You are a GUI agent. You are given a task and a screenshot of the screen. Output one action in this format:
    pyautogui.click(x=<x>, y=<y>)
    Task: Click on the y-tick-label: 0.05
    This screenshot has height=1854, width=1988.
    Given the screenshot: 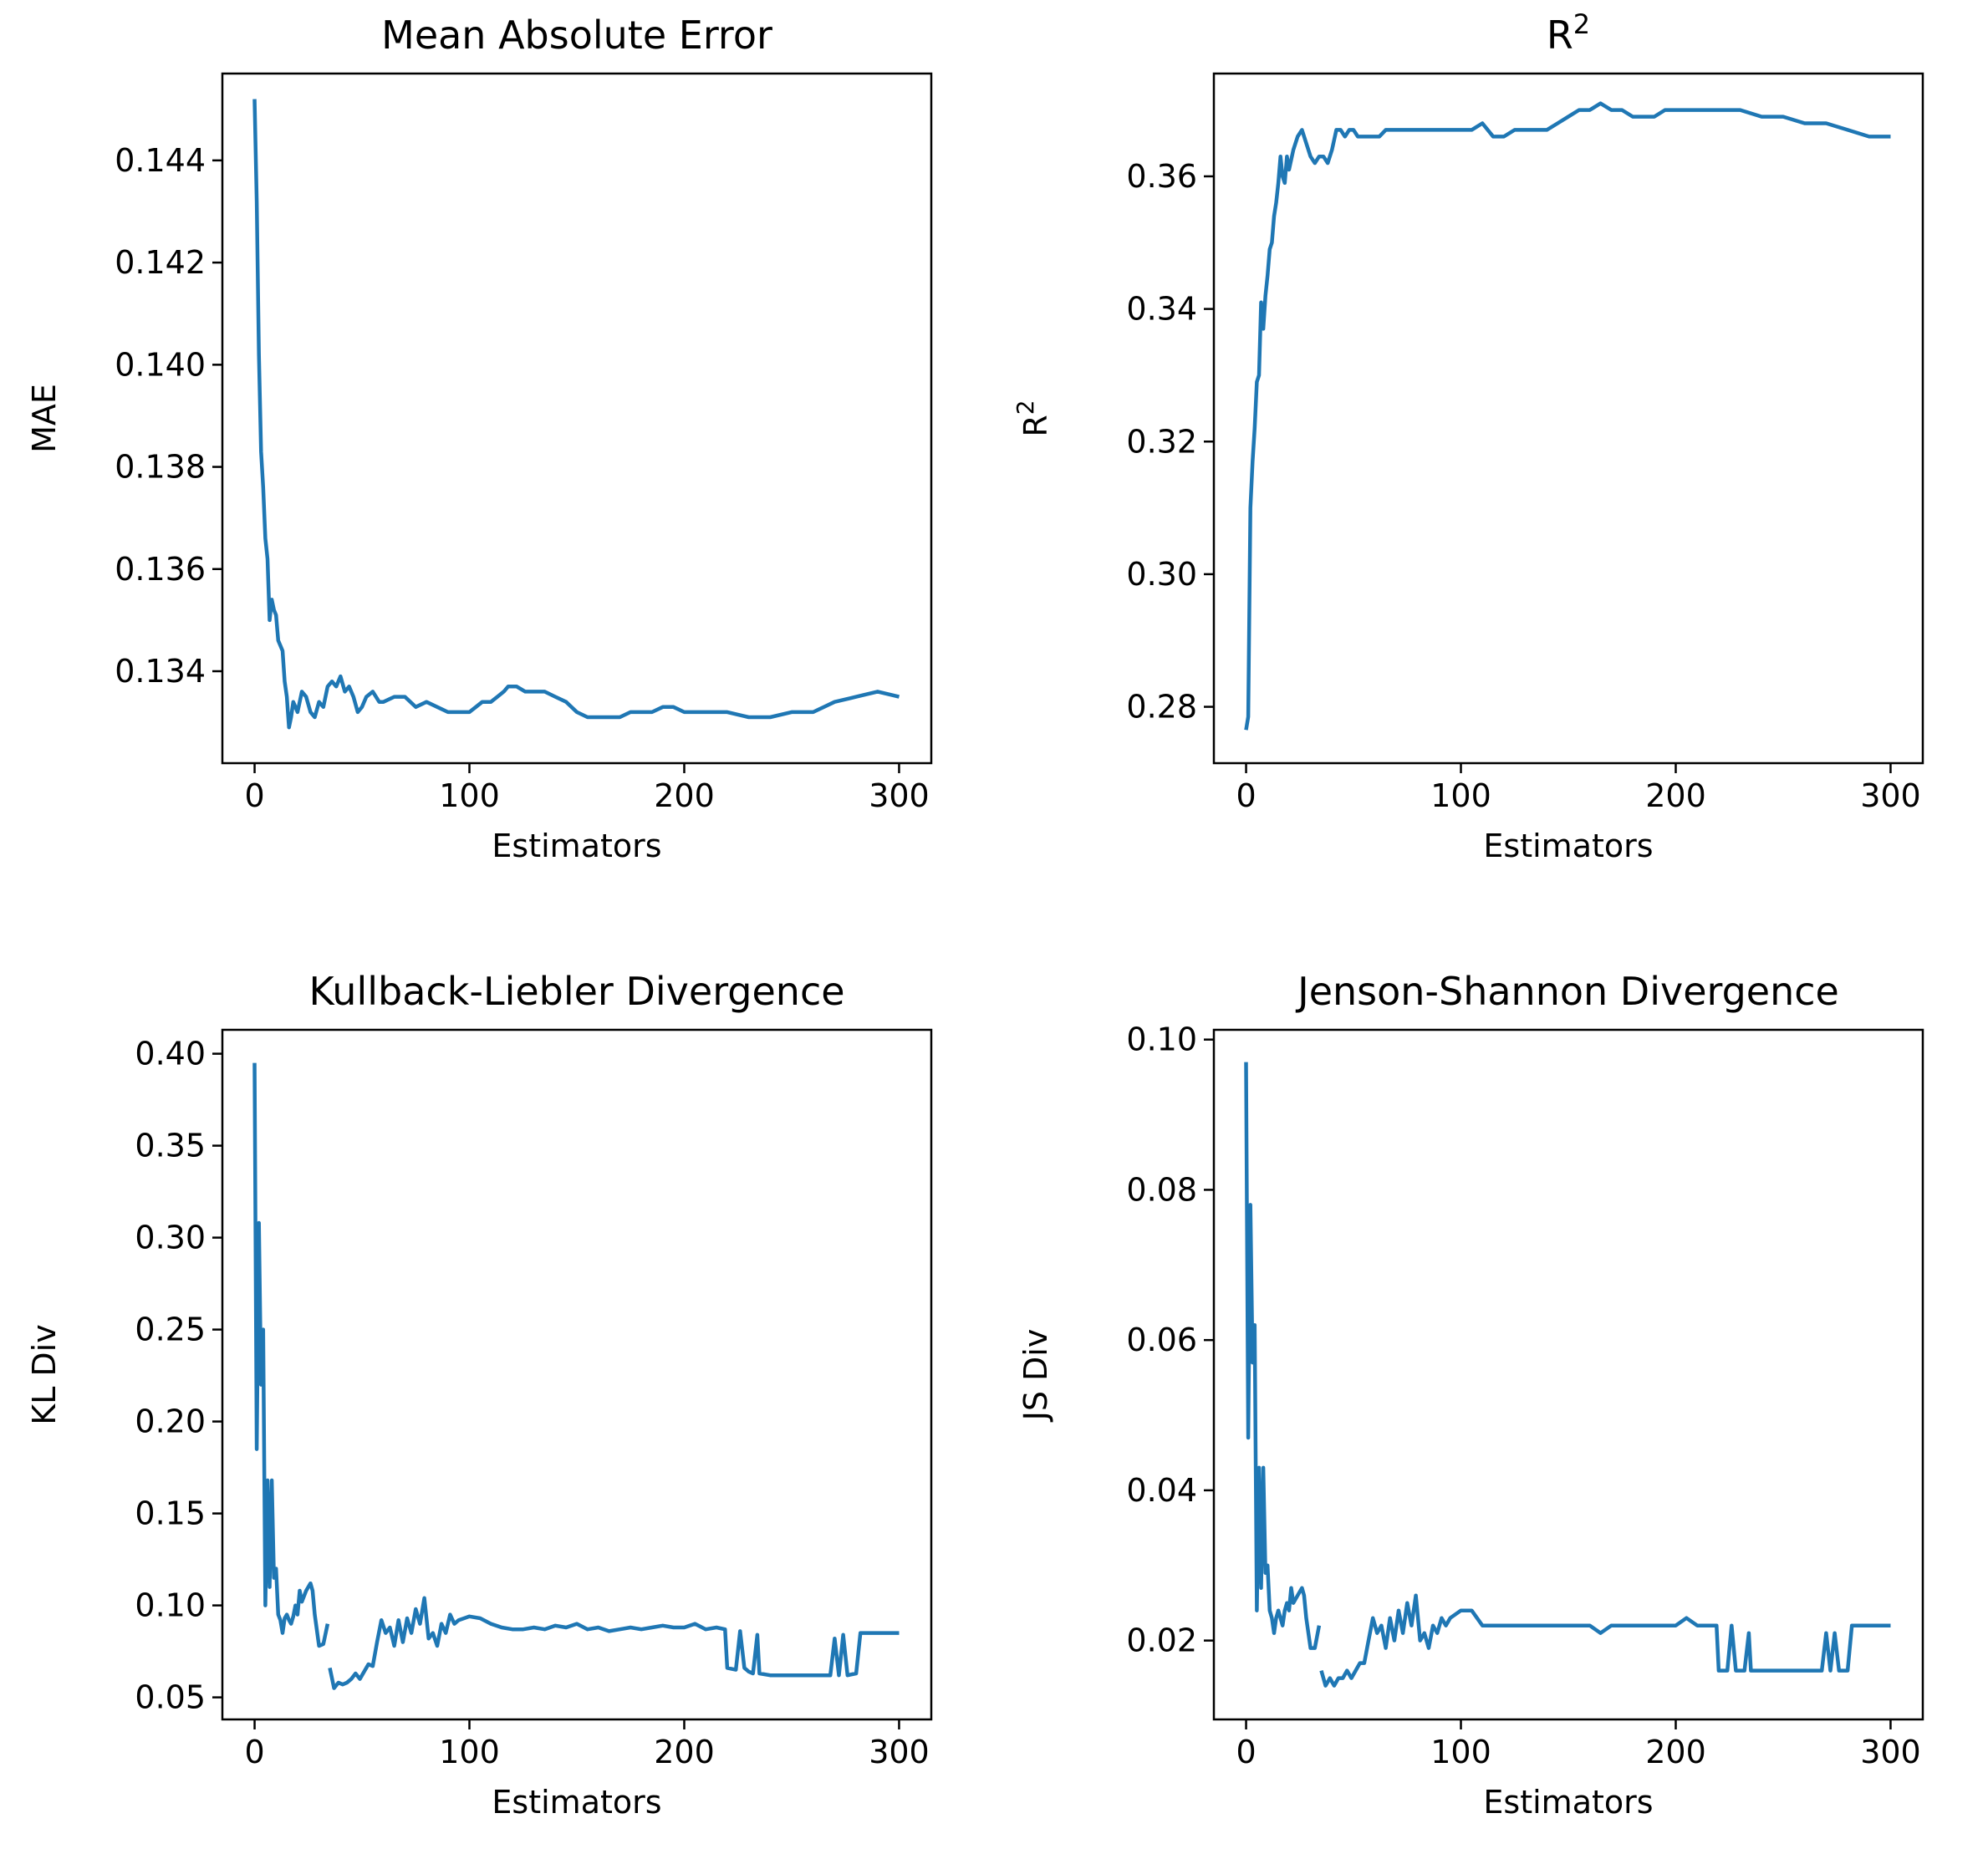 What is the action you would take?
    pyautogui.click(x=170, y=1697)
    